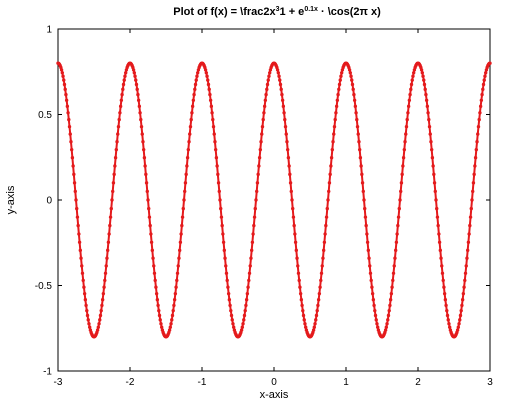  What do you see at coordinates (58, 382) in the screenshot?
I see `x-tick-label: -3` at bounding box center [58, 382].